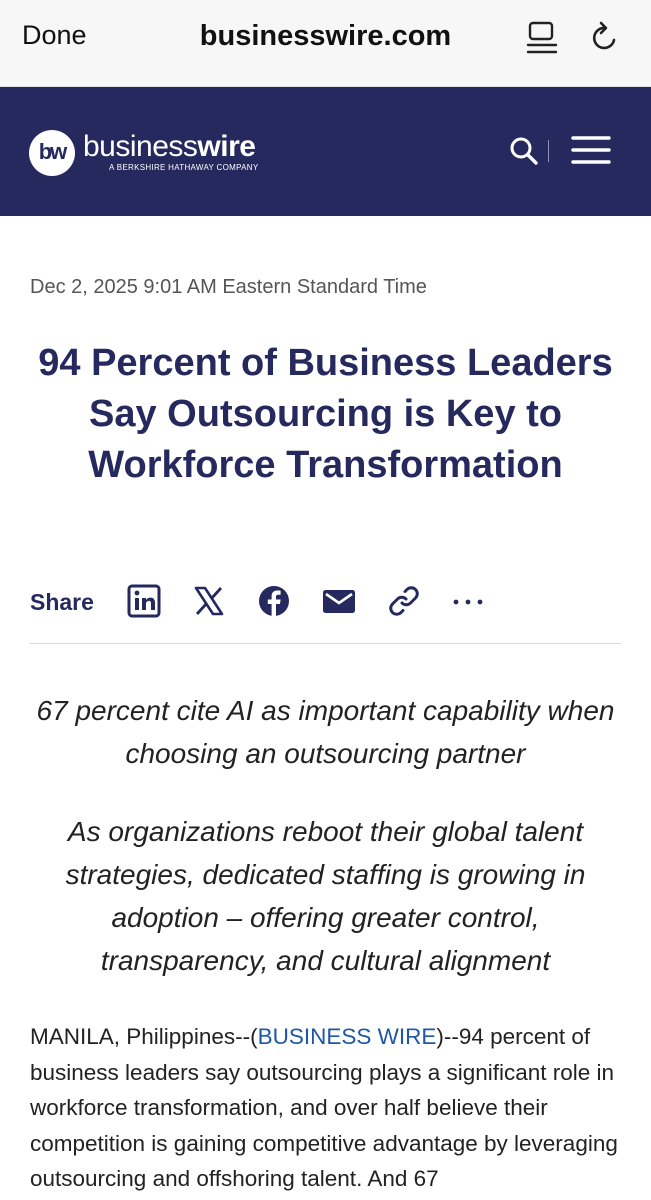 Image resolution: width=651 pixels, height=1200 pixels. I want to click on business-wire-link: BUSINESS WIRE, so click(347, 1036).